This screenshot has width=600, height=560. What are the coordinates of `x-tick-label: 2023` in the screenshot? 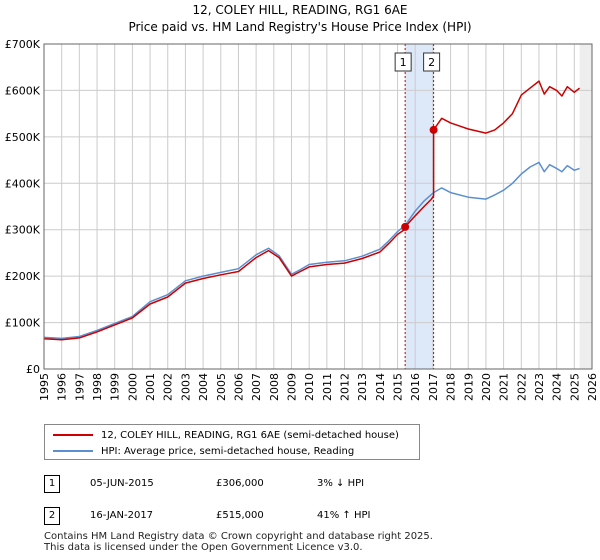 It's located at (539, 387).